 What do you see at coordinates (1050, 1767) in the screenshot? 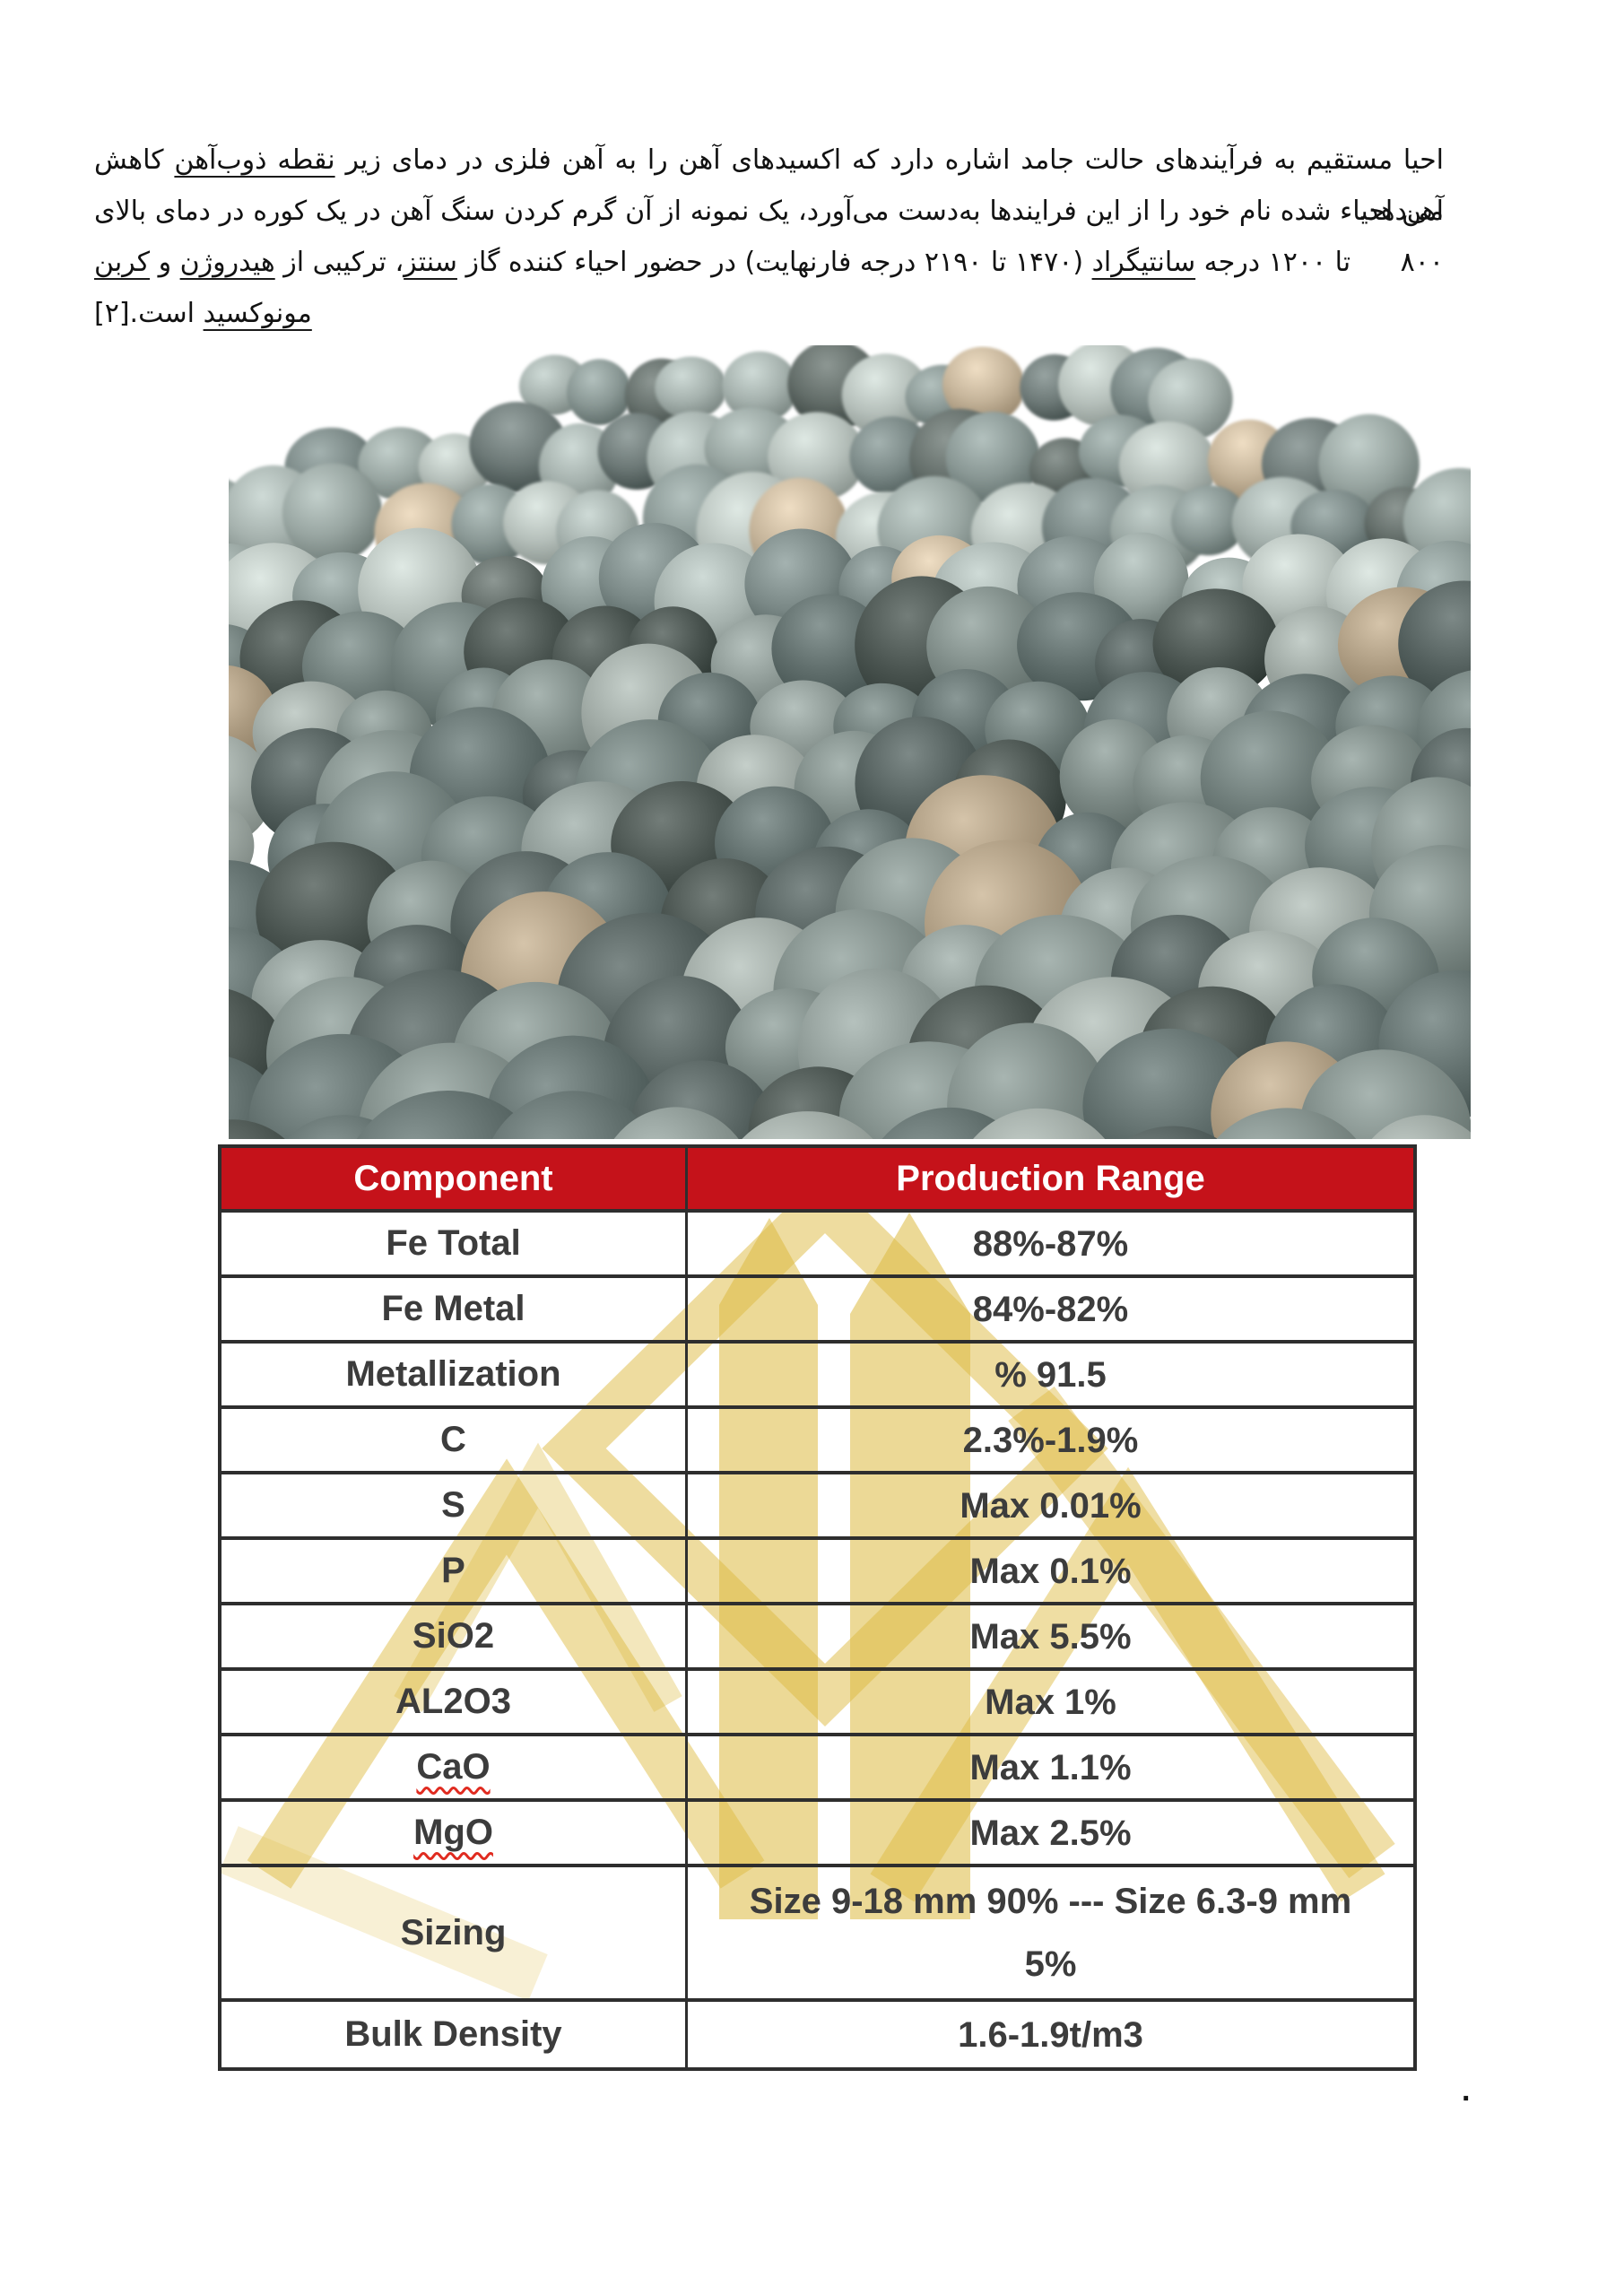
I see `range-cell: Max 1.1%` at bounding box center [1050, 1767].